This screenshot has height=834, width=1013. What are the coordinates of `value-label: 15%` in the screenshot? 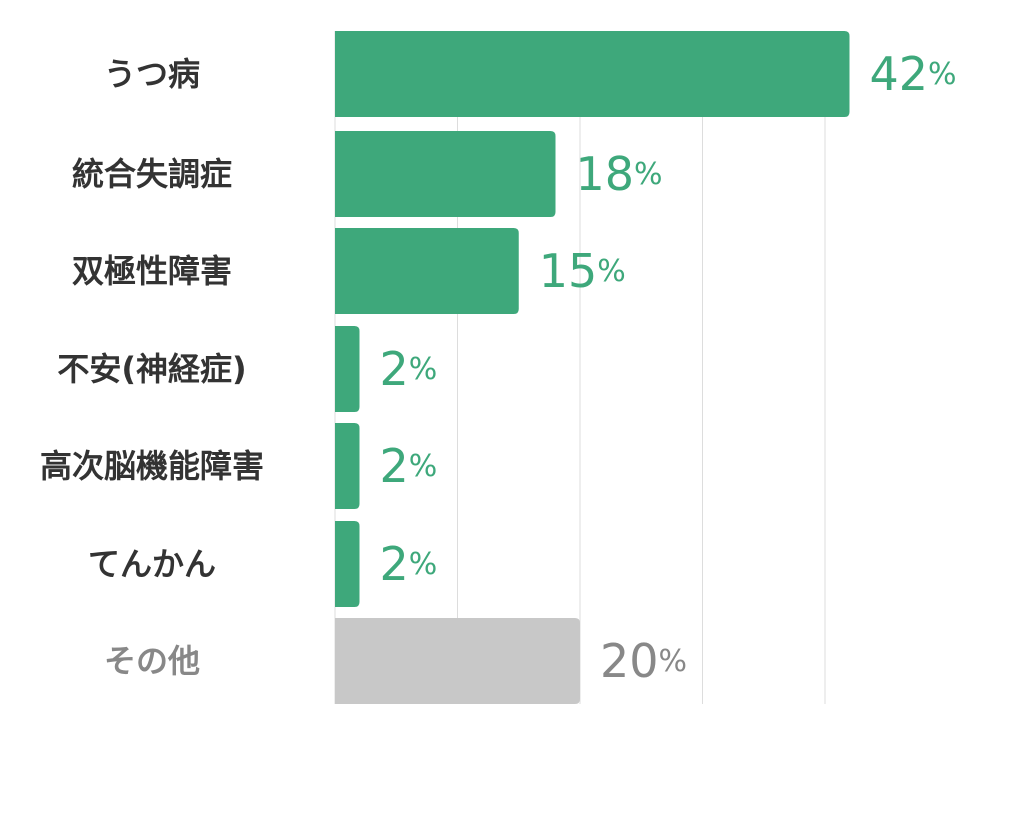 It's located at (582, 271).